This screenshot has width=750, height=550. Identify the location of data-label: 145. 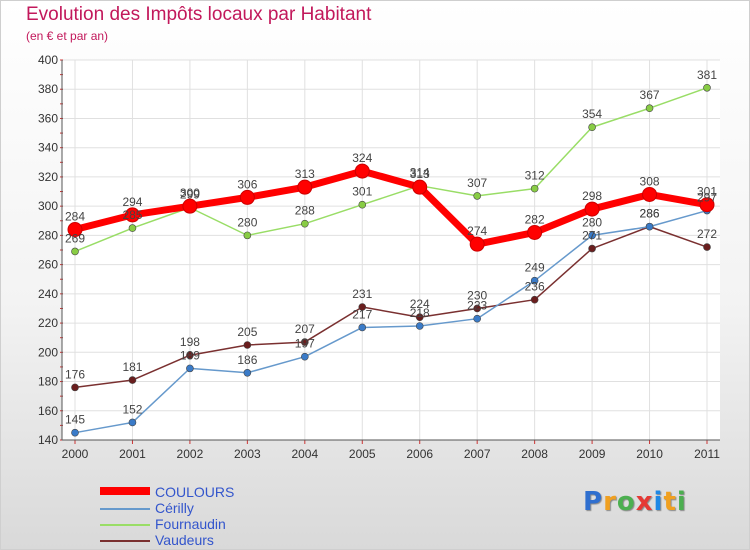
(75, 420).